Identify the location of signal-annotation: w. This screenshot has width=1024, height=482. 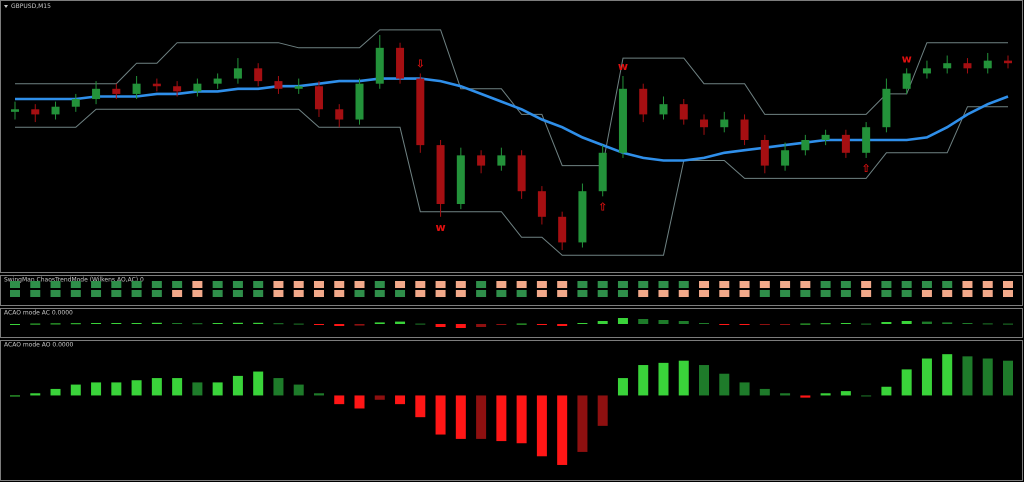
(440, 227).